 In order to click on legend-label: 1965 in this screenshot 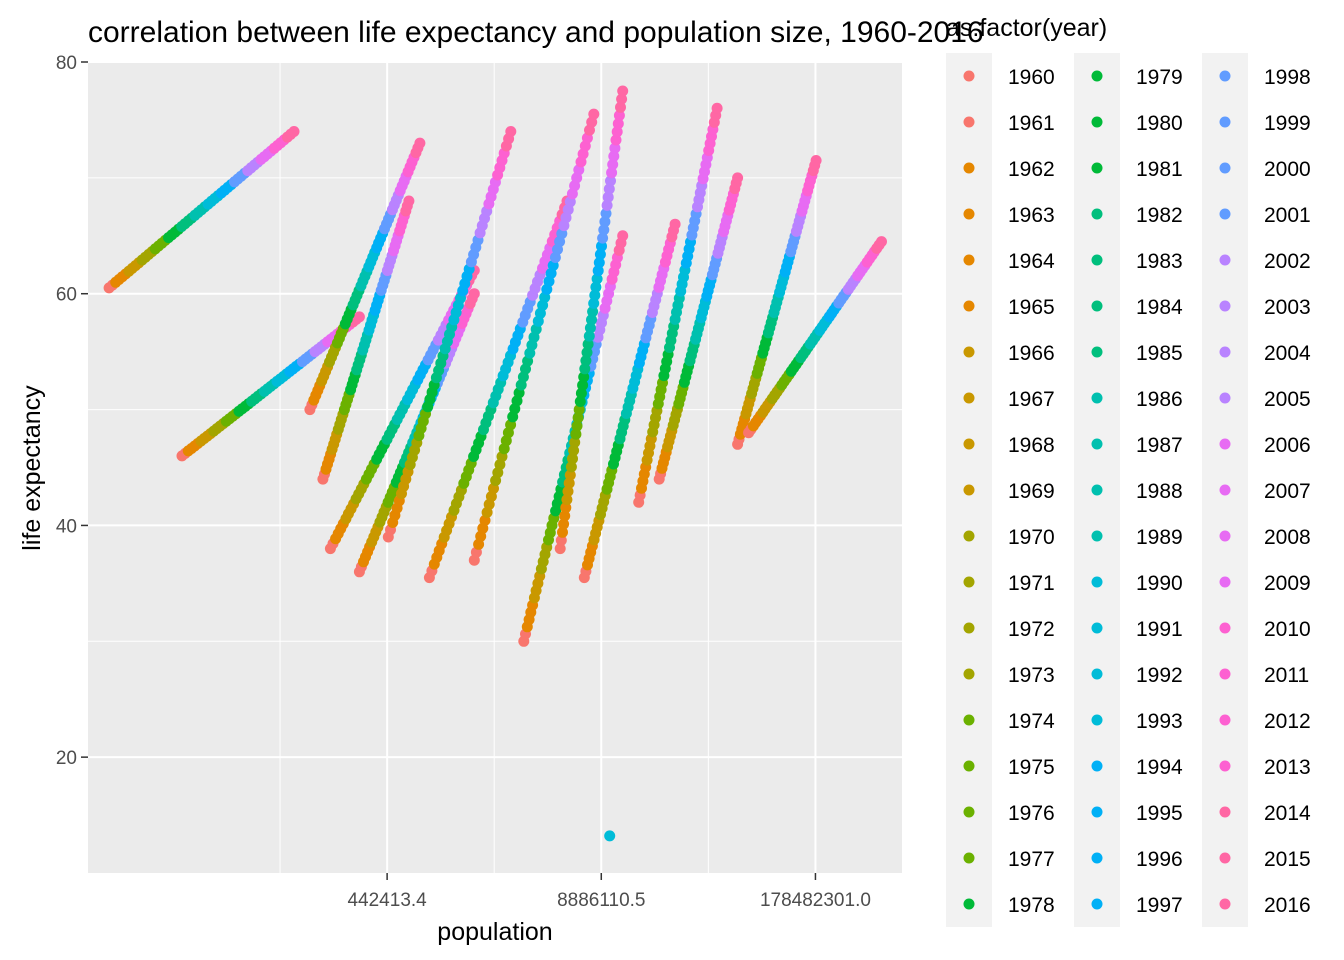, I will do `click(1031, 307)`.